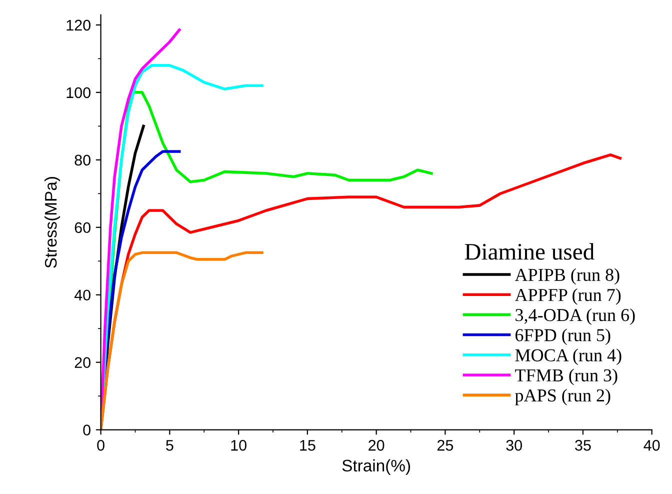 The height and width of the screenshot is (494, 672). What do you see at coordinates (82, 160) in the screenshot?
I see `y-tick-label: 80` at bounding box center [82, 160].